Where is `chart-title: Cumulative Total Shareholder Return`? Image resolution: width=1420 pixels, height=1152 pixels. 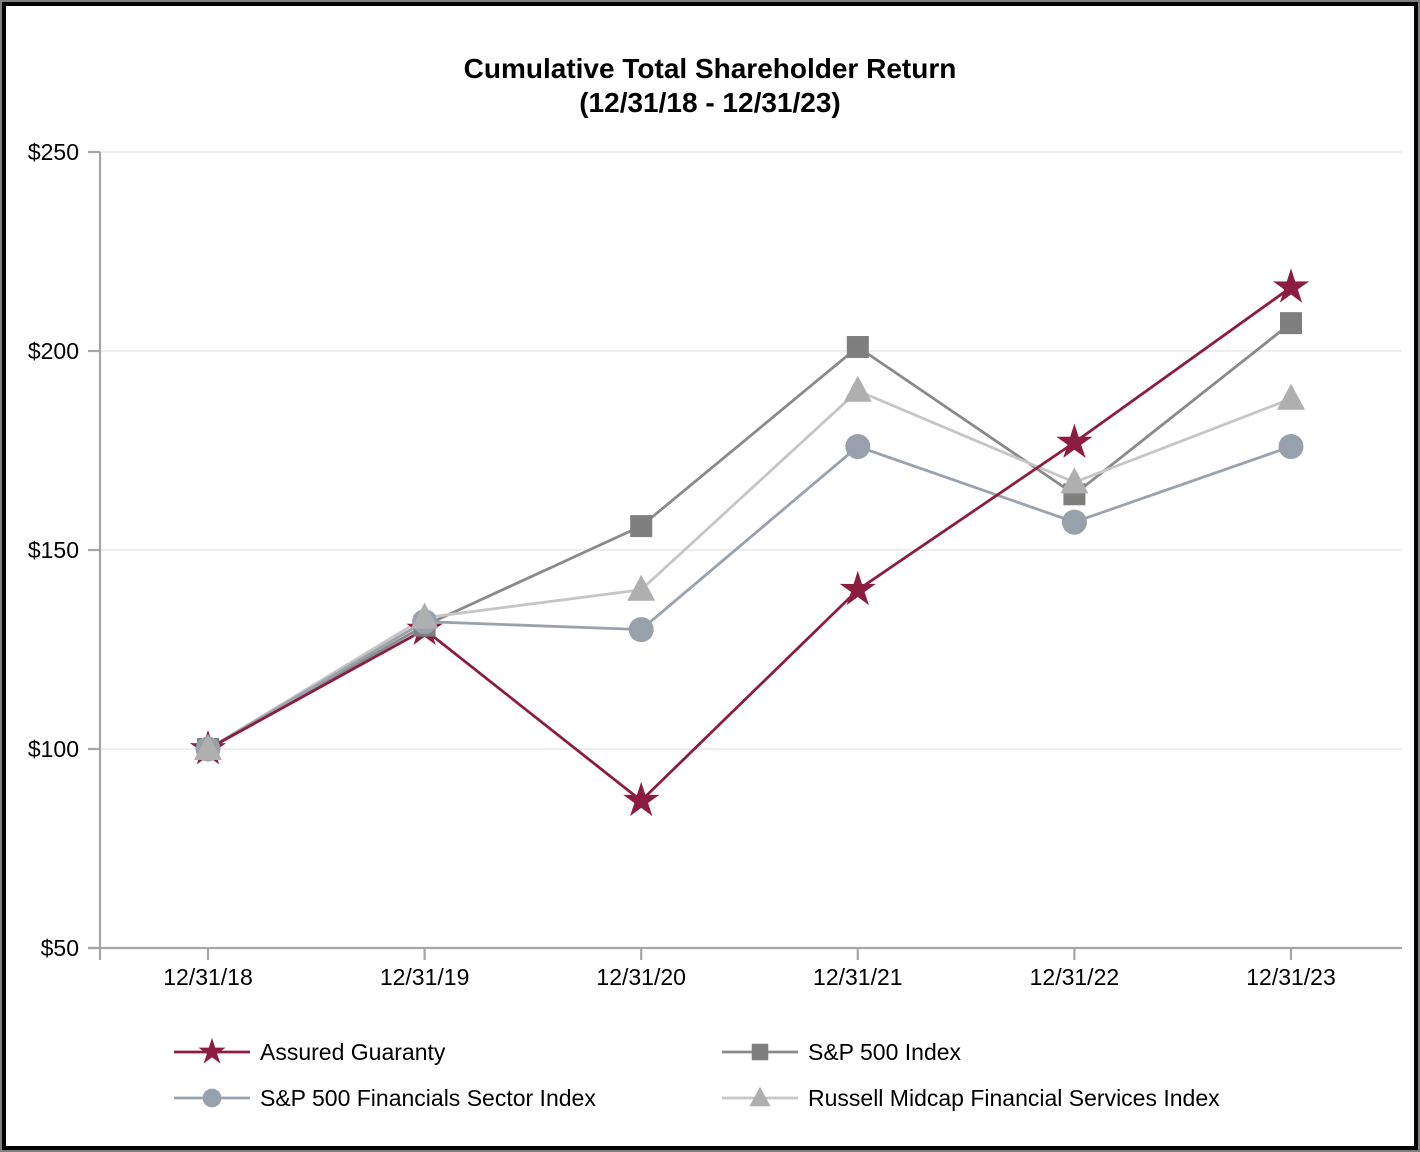
chart-title: Cumulative Total Shareholder Return is located at coordinates (710, 68).